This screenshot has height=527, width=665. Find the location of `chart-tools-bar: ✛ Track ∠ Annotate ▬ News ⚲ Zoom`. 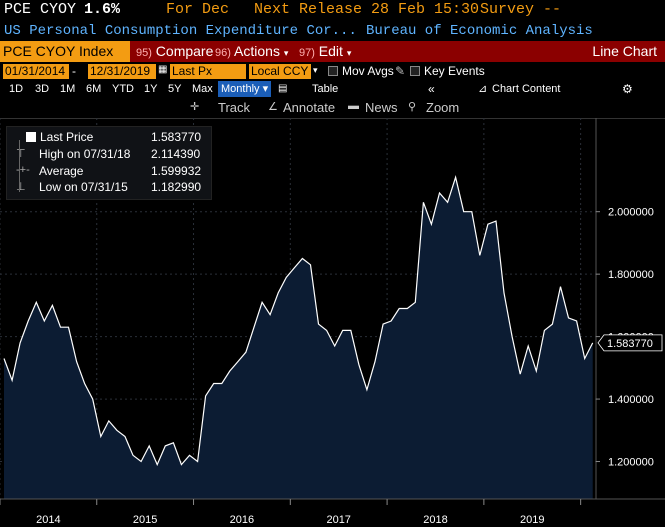

chart-tools-bar: ✛ Track ∠ Annotate ▬ News ⚲ Zoom is located at coordinates (332, 108).